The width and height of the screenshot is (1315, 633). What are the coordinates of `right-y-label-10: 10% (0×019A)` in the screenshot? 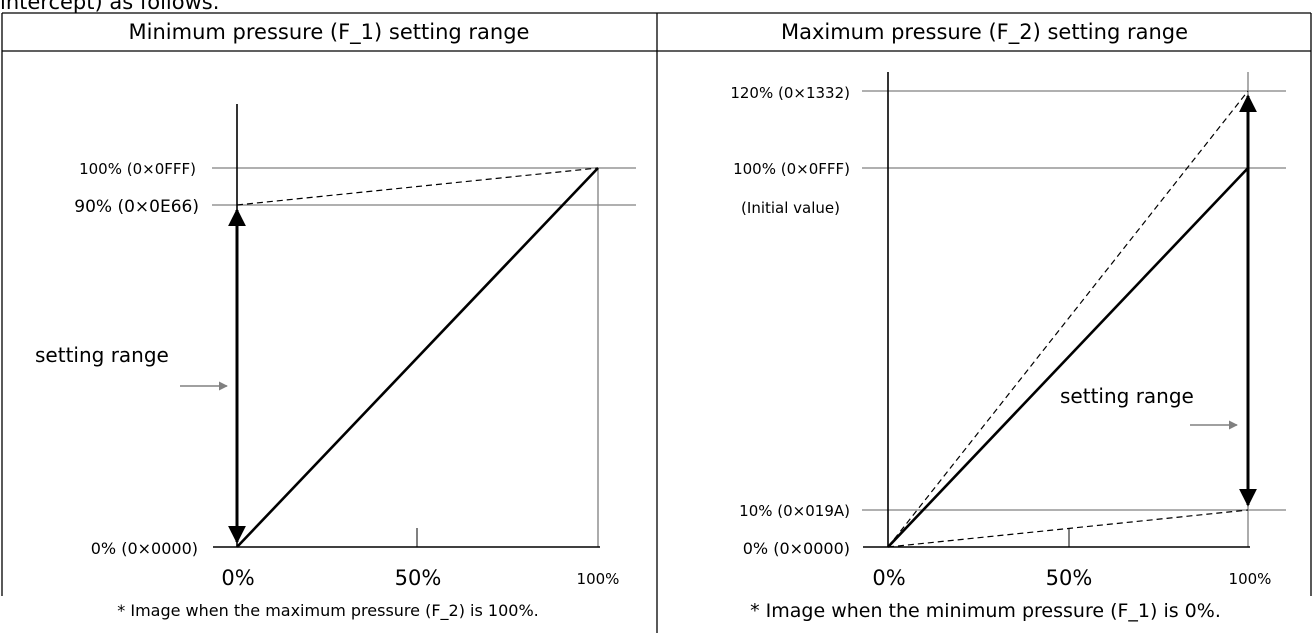 It's located at (794, 511).